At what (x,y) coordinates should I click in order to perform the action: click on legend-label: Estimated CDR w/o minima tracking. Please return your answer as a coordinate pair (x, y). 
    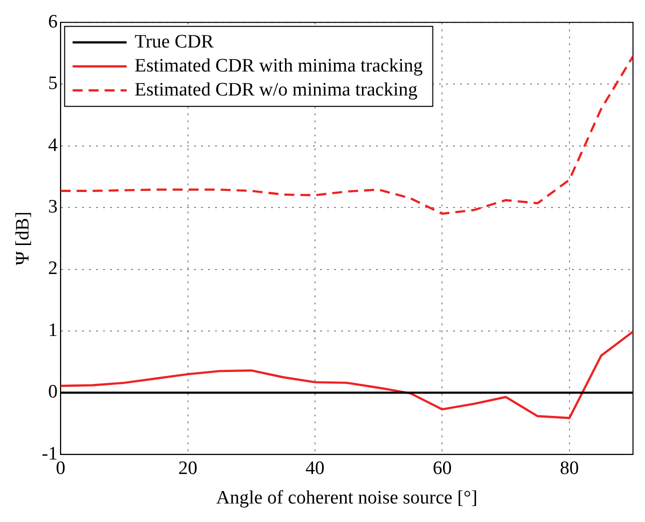
    Looking at the image, I should click on (276, 89).